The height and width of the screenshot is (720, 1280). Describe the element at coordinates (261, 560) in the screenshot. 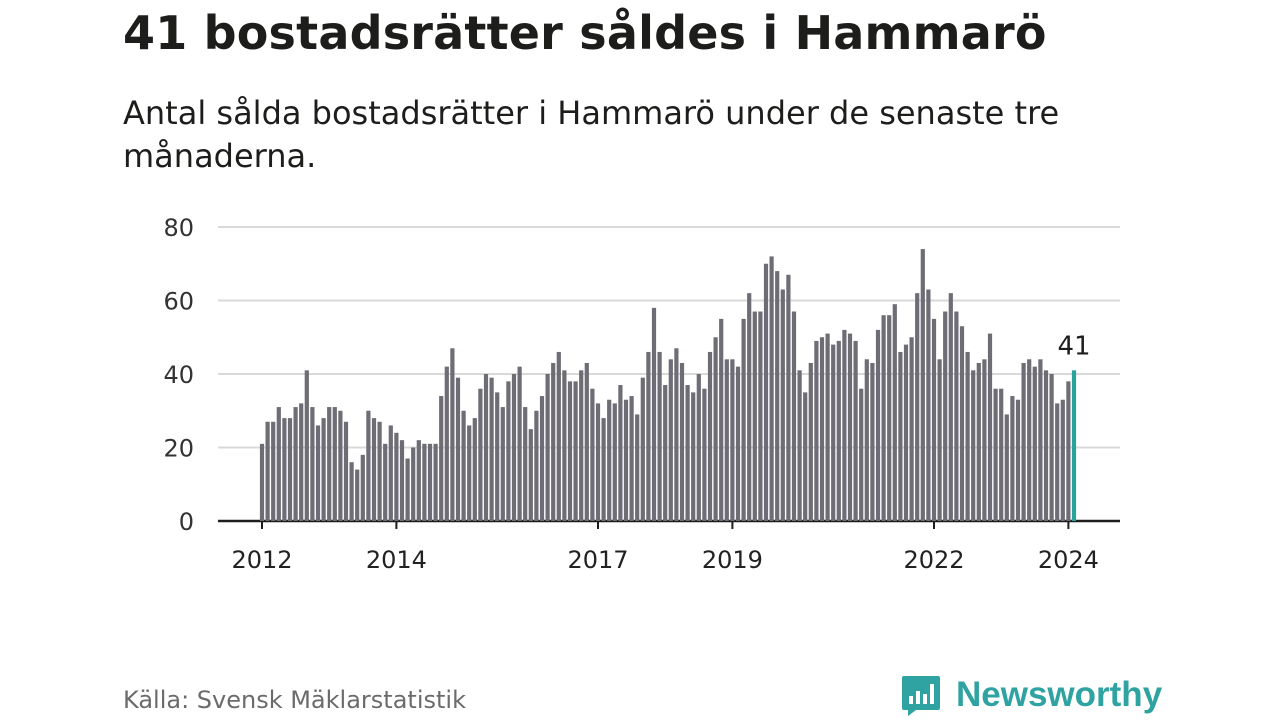

I see `x-tick-label: 2012` at that location.